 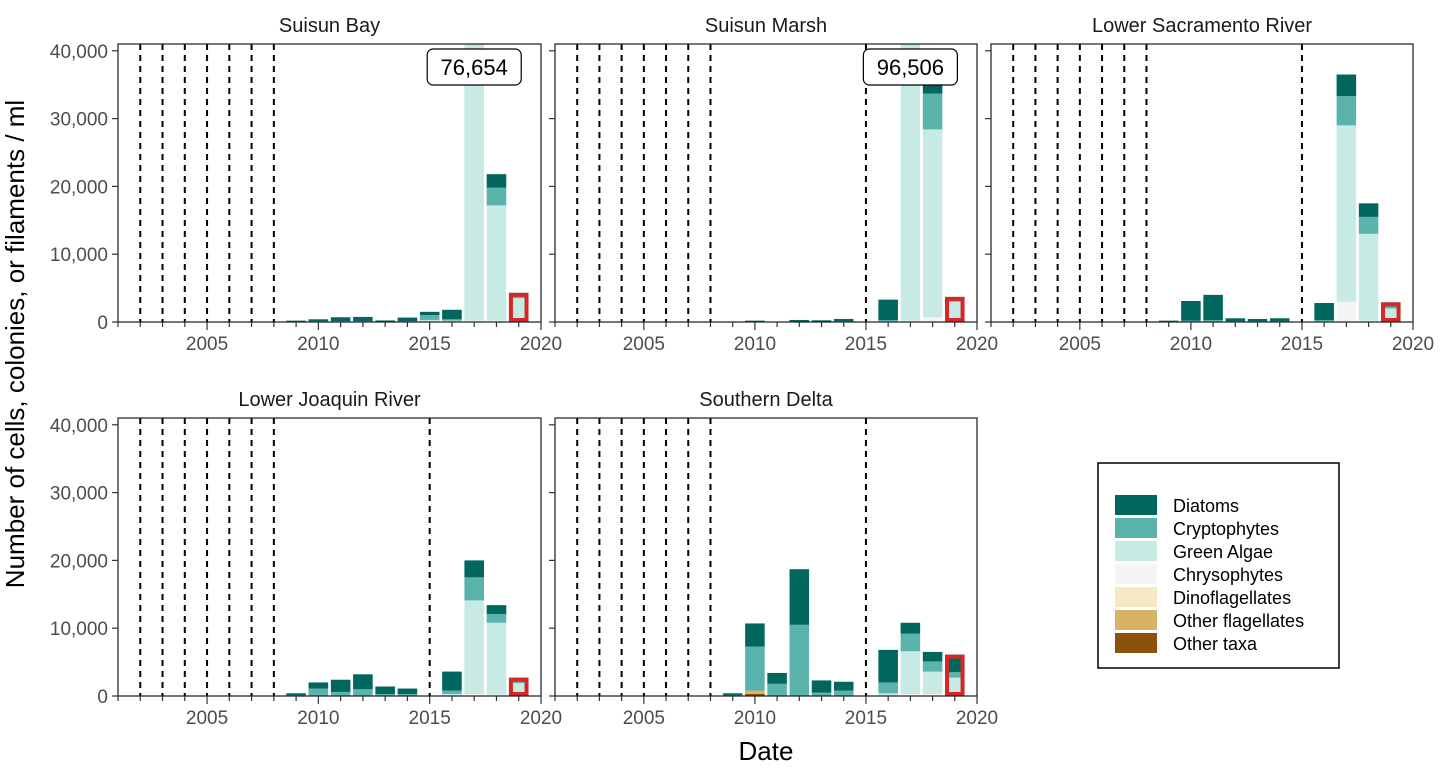 I want to click on y-tick-label: 40,000, so click(x=79, y=426).